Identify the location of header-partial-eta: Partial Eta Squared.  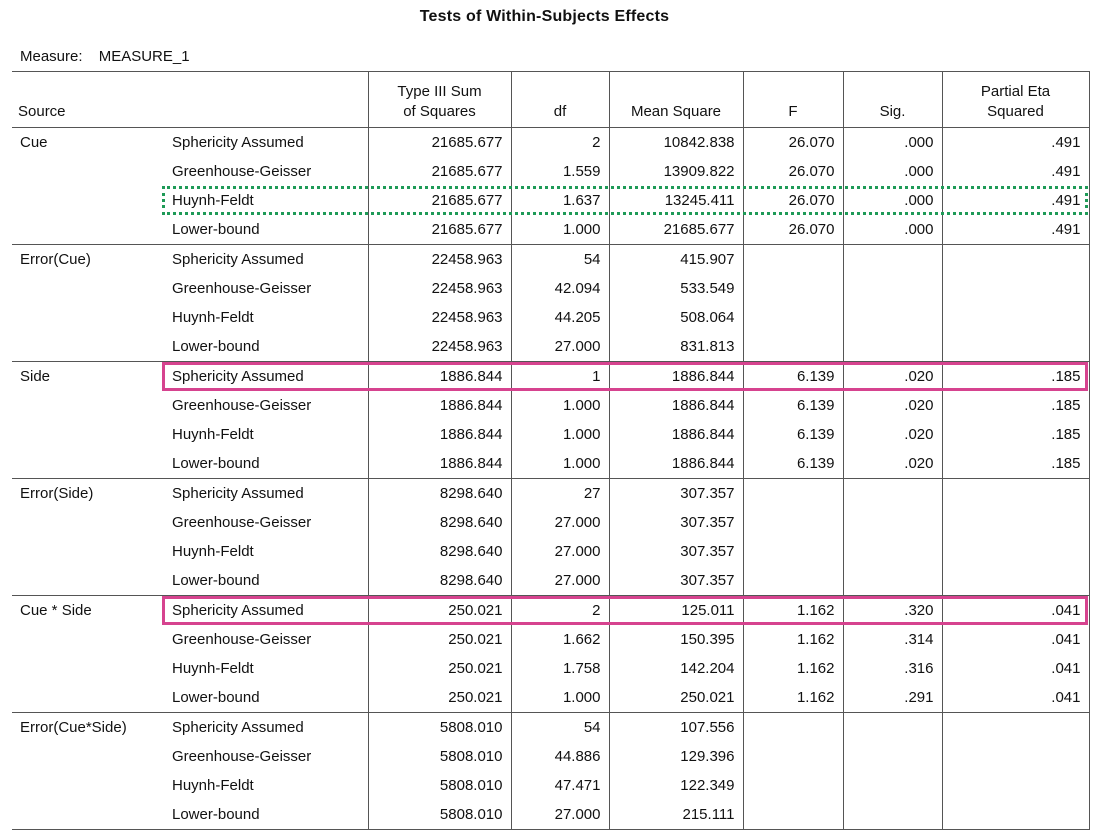
(1015, 99).